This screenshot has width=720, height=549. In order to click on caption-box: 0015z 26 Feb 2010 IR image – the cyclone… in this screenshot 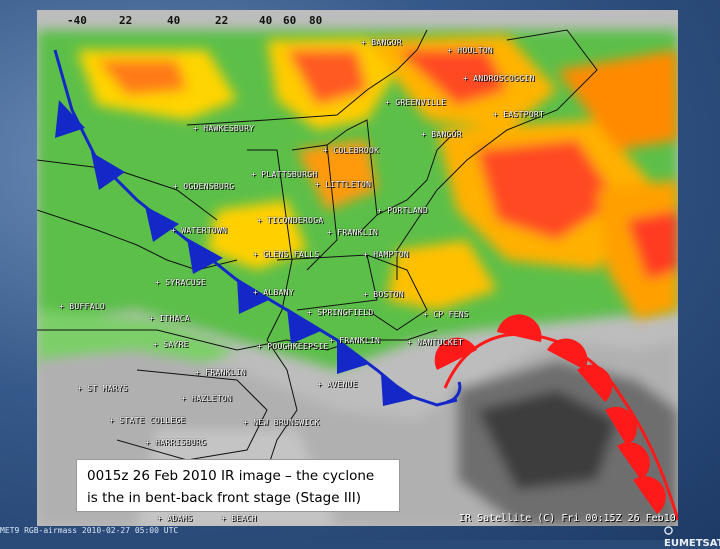, I will do `click(238, 485)`.